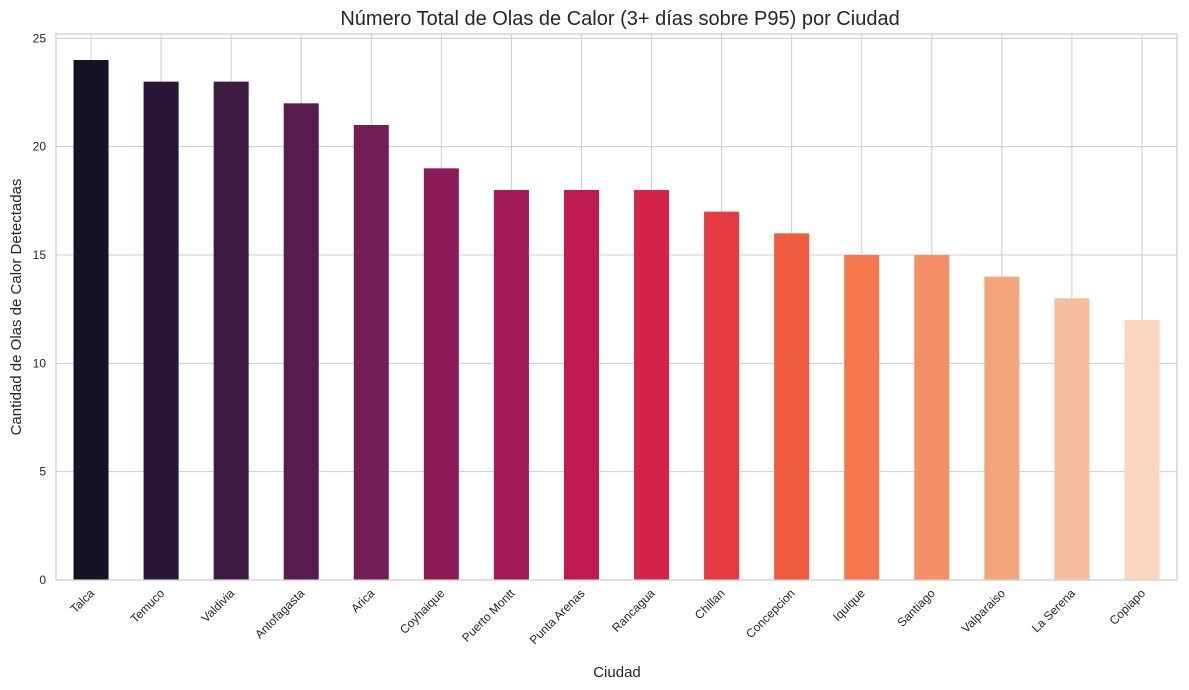 The image size is (1189, 690). What do you see at coordinates (984, 611) in the screenshot?
I see `x-tick-label: Valparaiso` at bounding box center [984, 611].